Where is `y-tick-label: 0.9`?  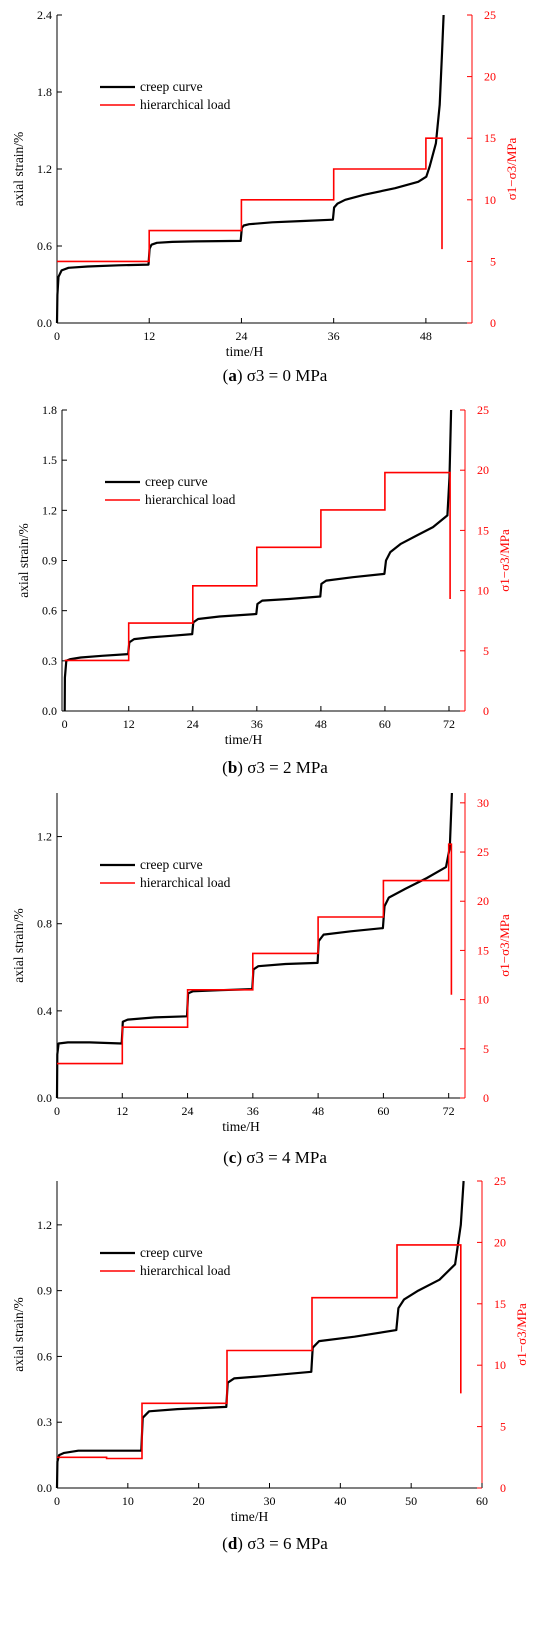
y-tick-label: 0.9 is located at coordinates (49, 561).